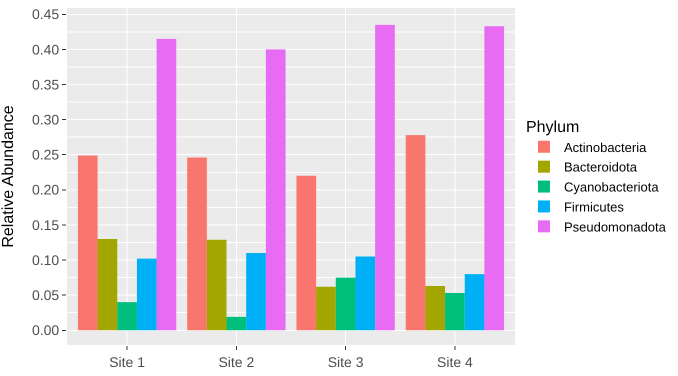 Image resolution: width=678 pixels, height=376 pixels. Describe the element at coordinates (346, 362) in the screenshot. I see `x-tick-label: Site 3` at that location.